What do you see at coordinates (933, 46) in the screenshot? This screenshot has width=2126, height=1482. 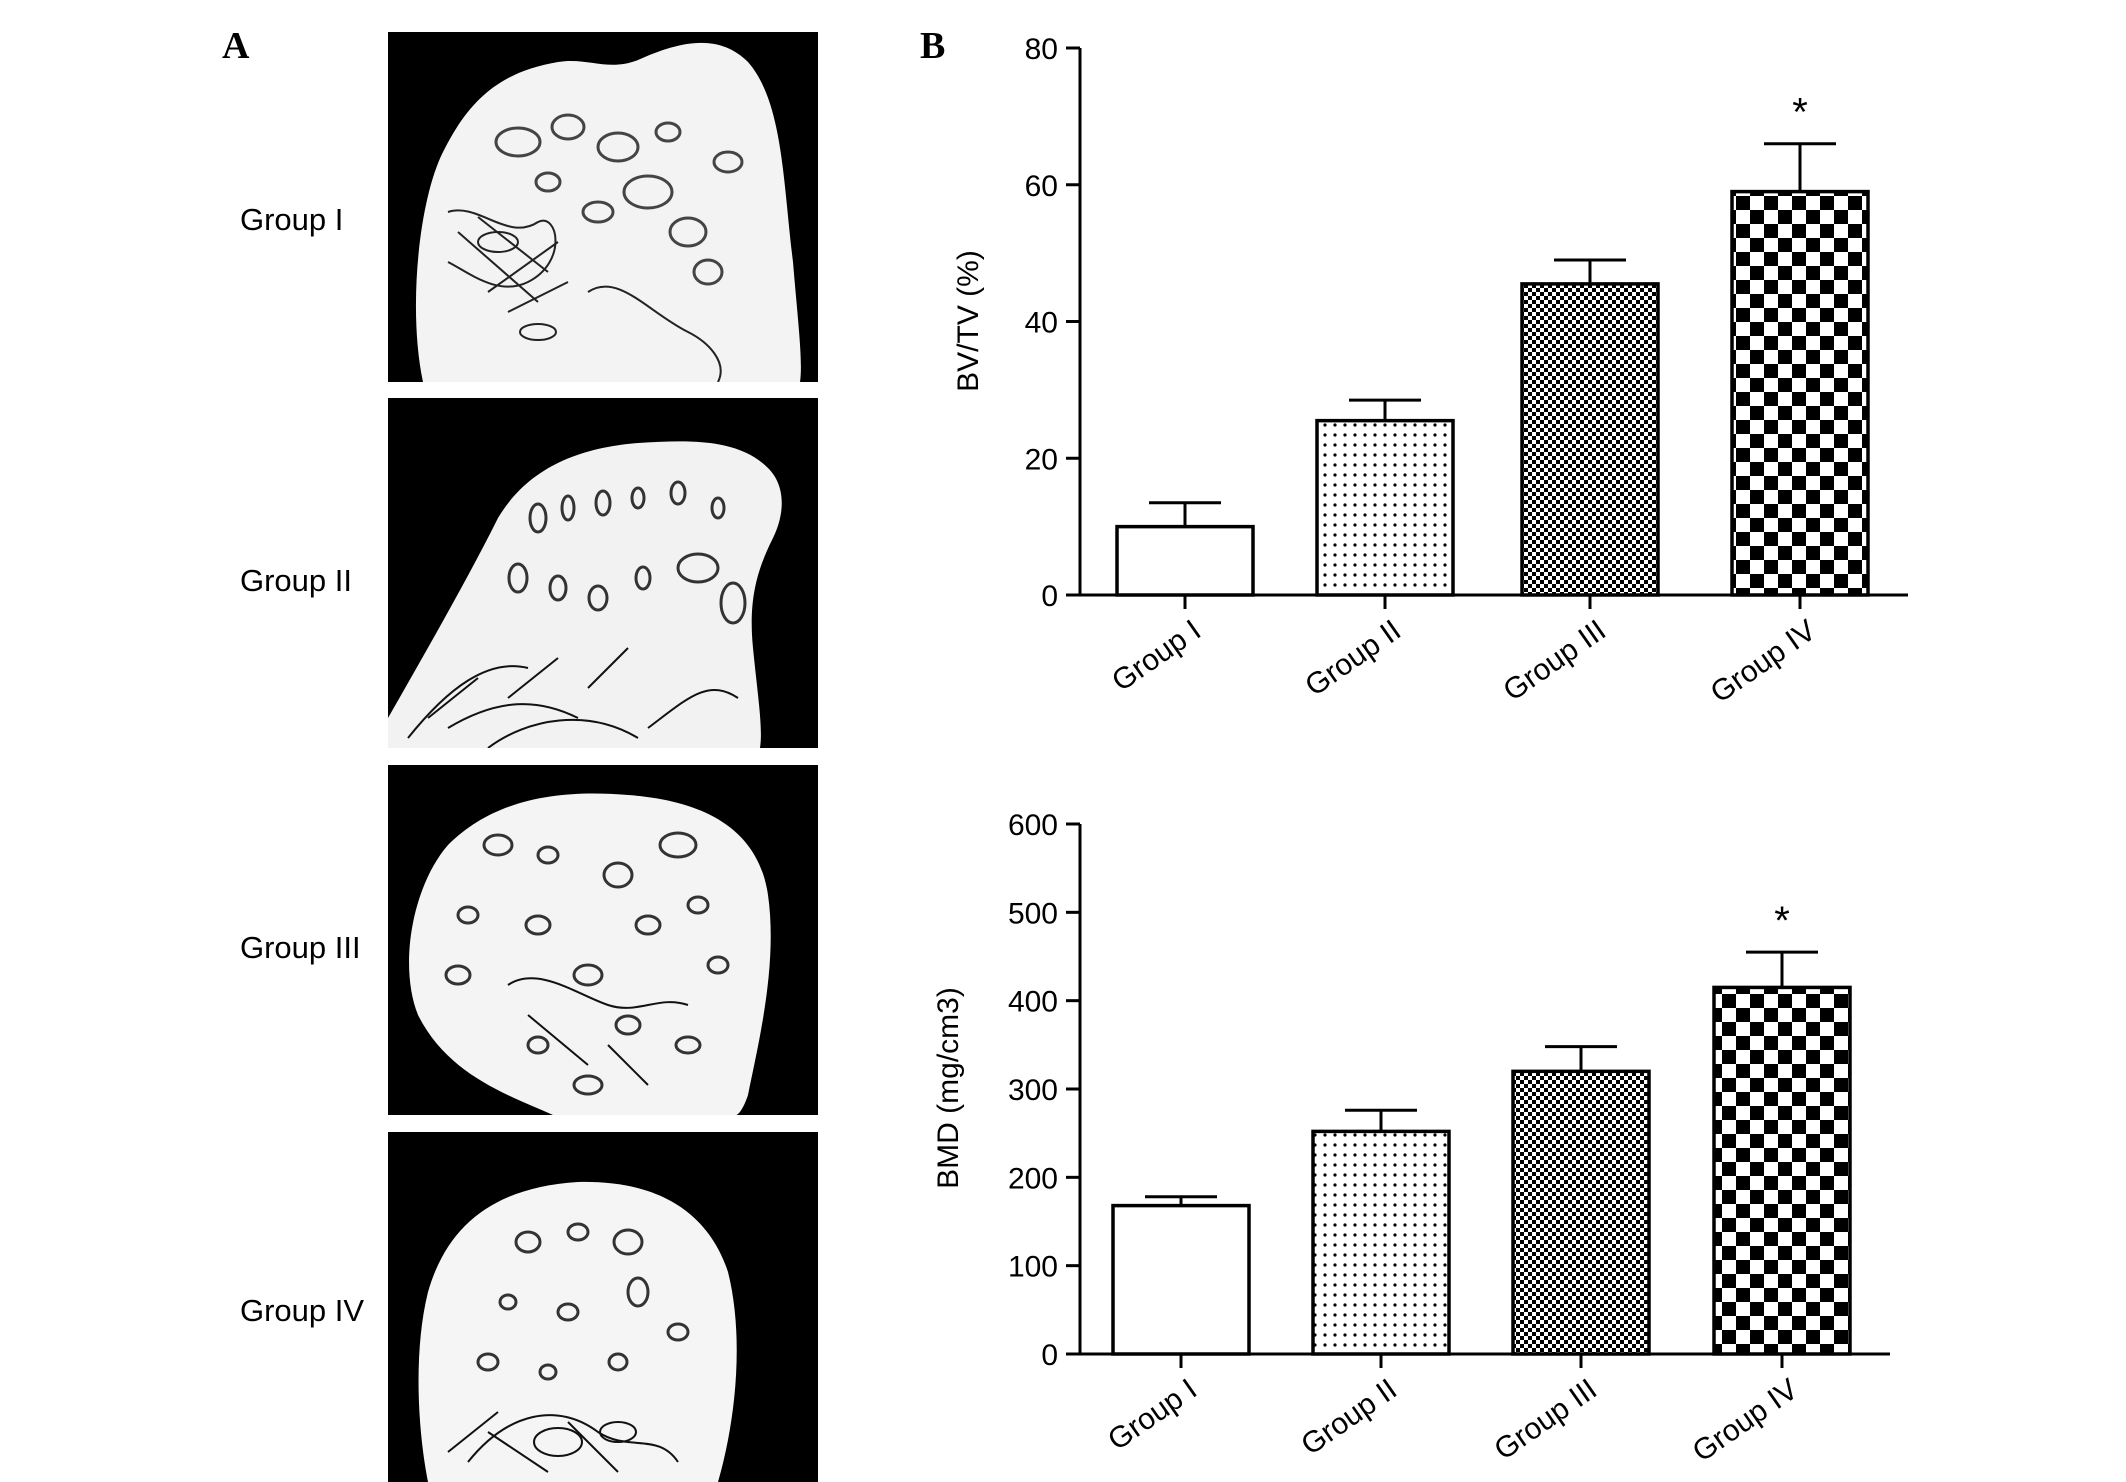 I see `panel-b-label: B` at bounding box center [933, 46].